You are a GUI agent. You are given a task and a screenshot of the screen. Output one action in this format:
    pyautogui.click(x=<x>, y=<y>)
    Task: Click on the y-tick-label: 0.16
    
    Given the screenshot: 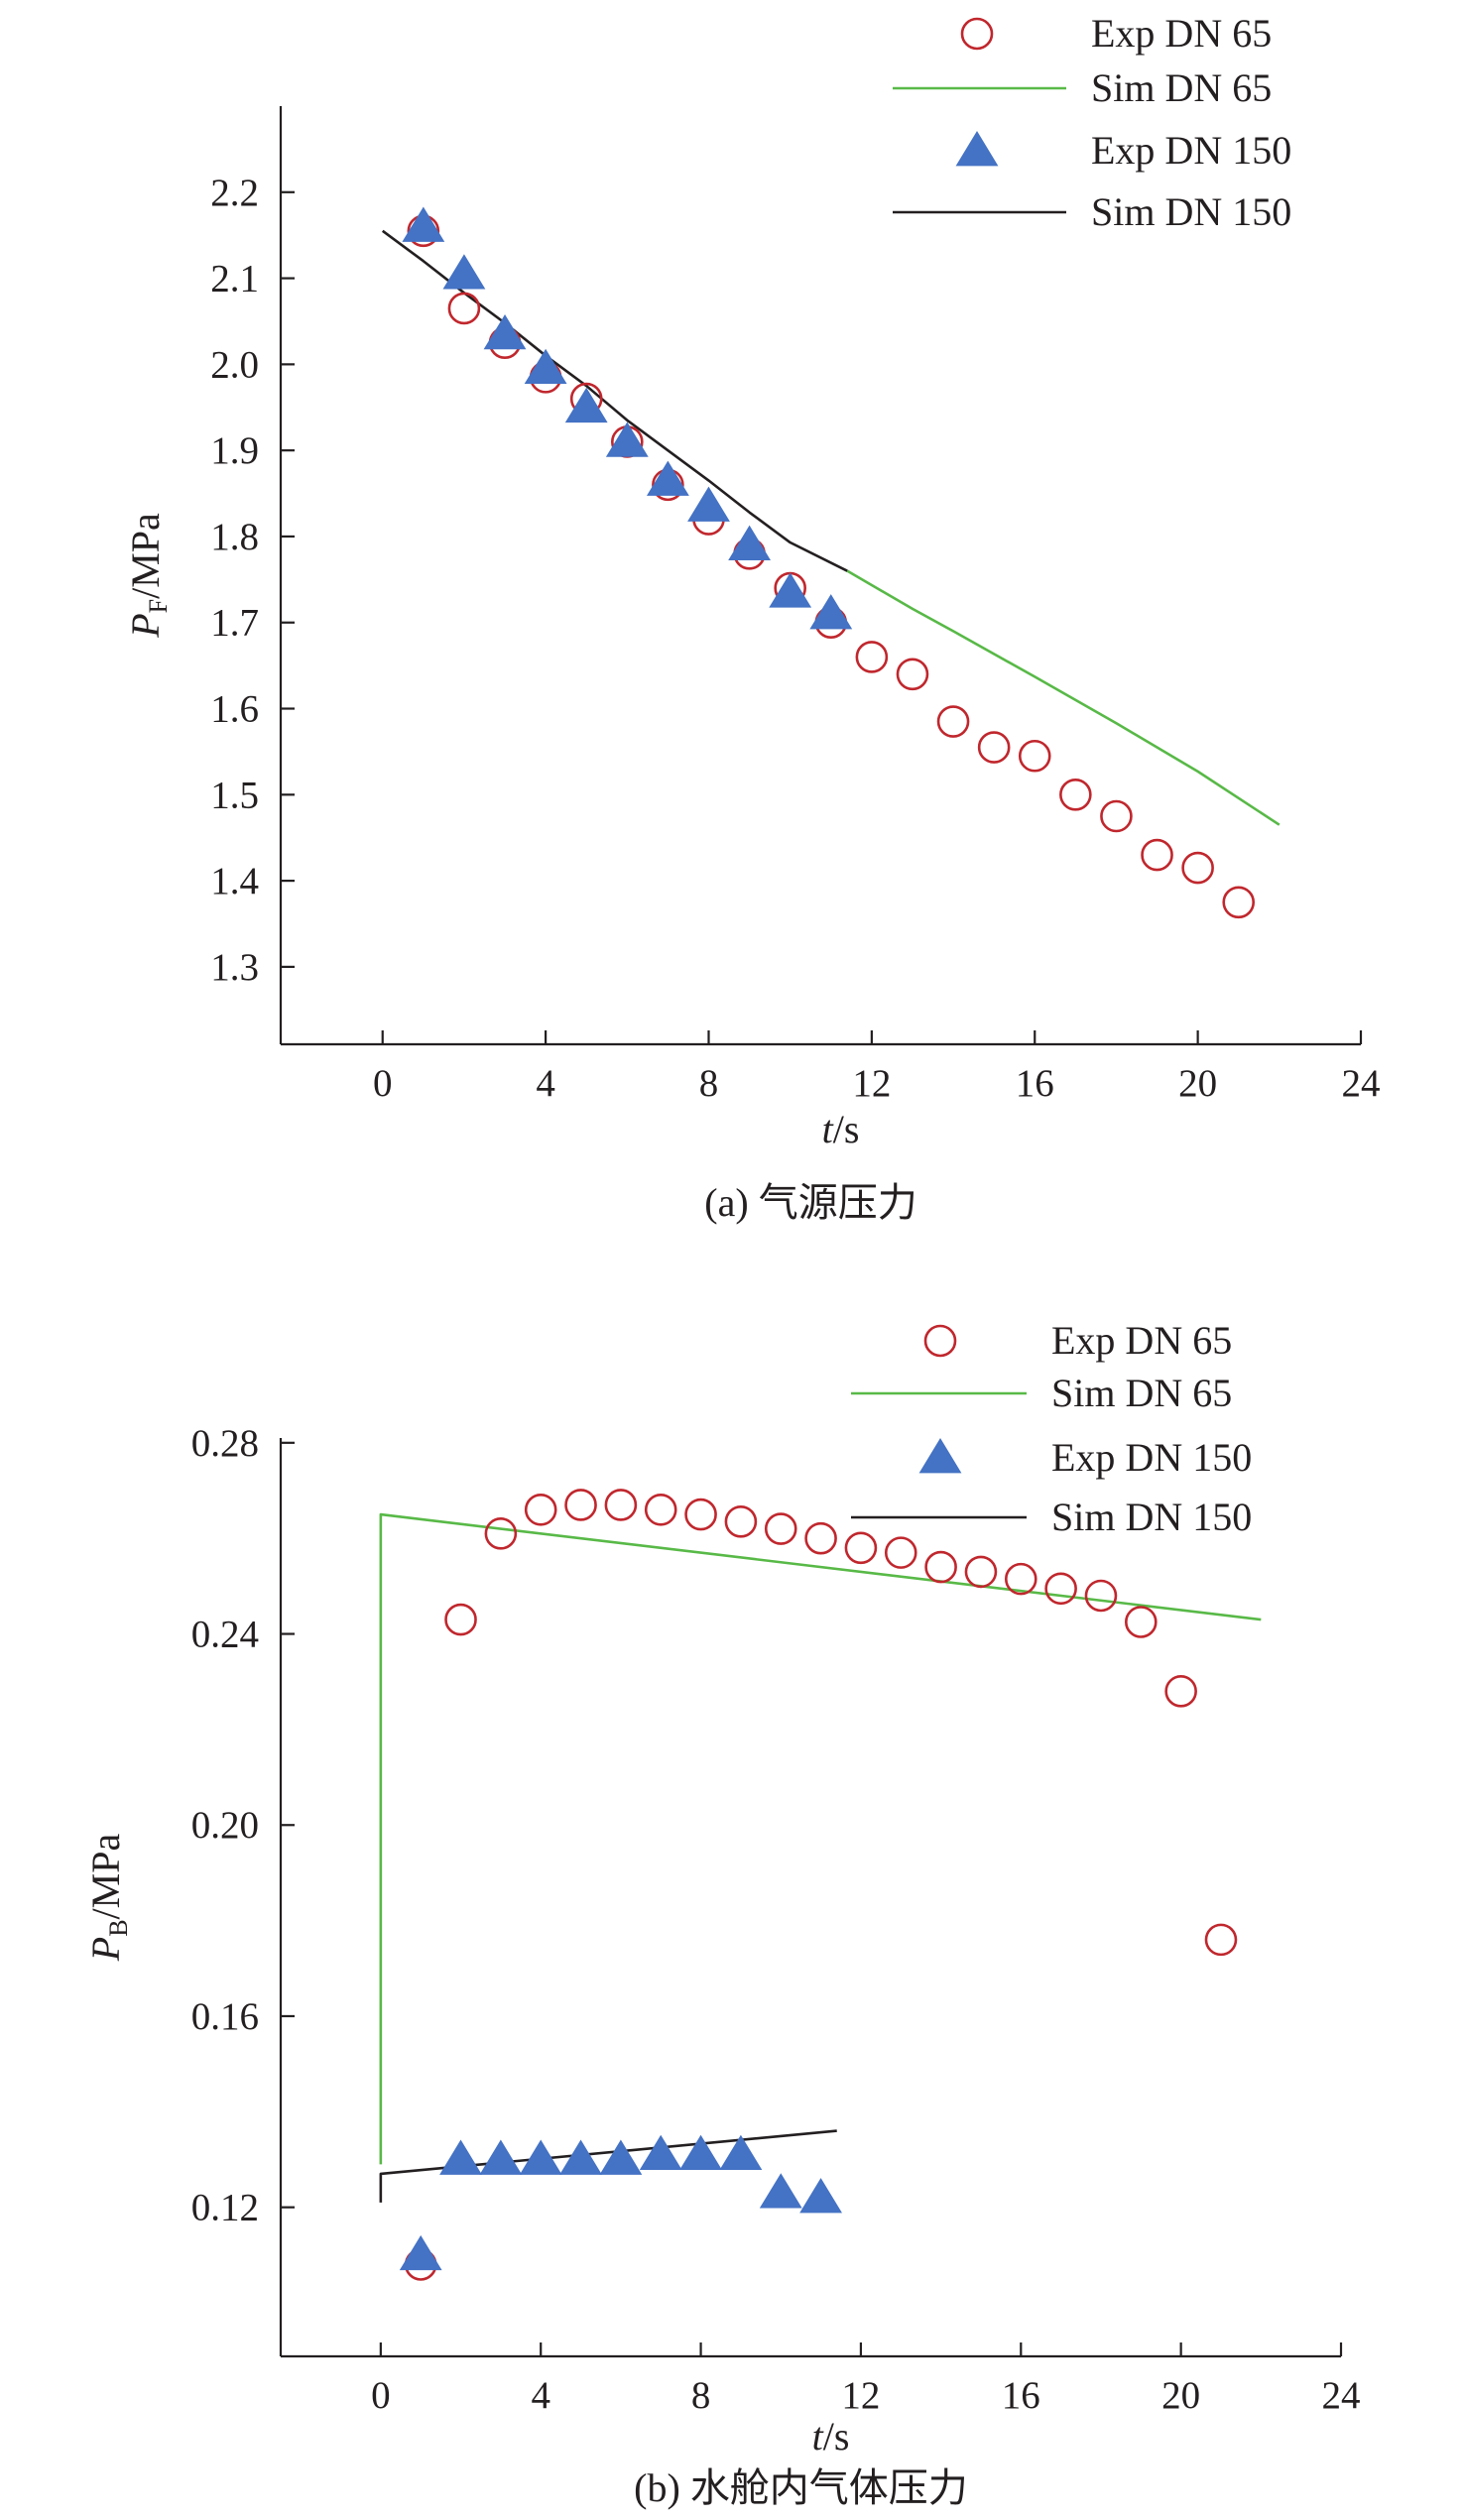 What is the action you would take?
    pyautogui.click(x=225, y=2016)
    